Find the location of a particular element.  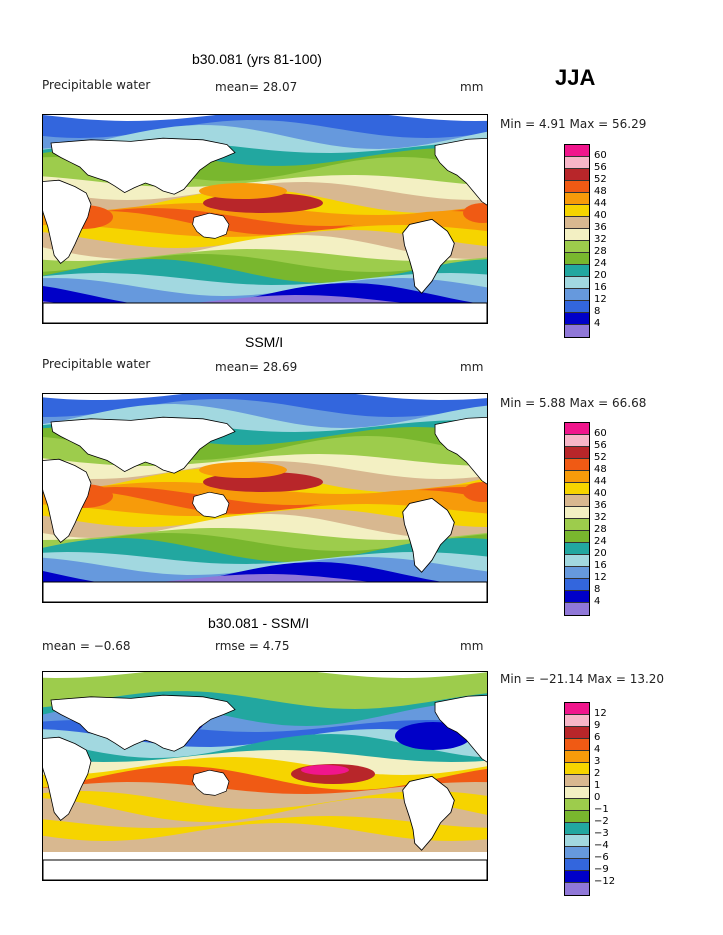

colorbar-tick-label: −2 is located at coordinates (601, 821).